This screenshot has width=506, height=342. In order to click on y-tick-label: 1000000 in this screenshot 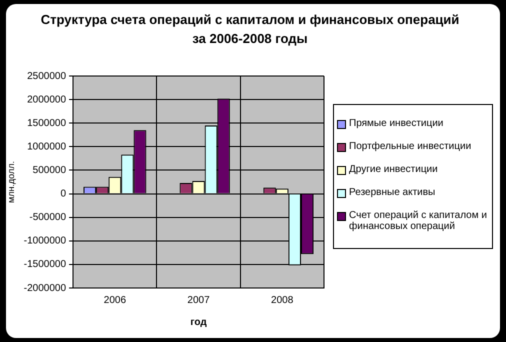, I will do `click(46, 146)`.